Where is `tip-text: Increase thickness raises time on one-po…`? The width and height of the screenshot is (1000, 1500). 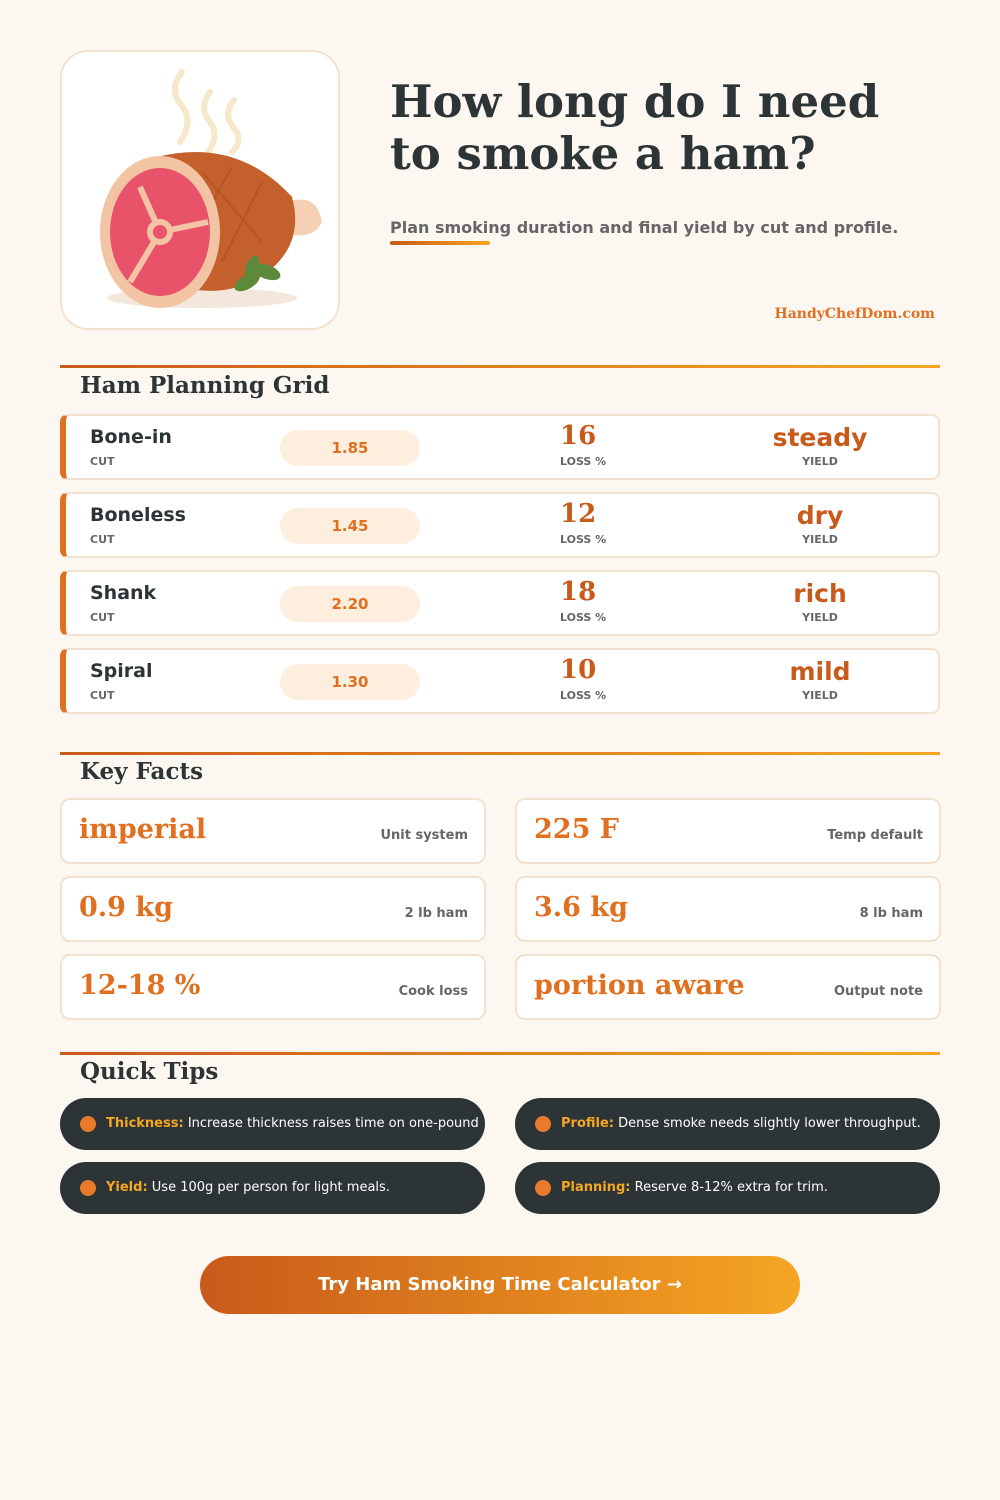 tip-text: Increase thickness raises time on one-po… is located at coordinates (333, 1123).